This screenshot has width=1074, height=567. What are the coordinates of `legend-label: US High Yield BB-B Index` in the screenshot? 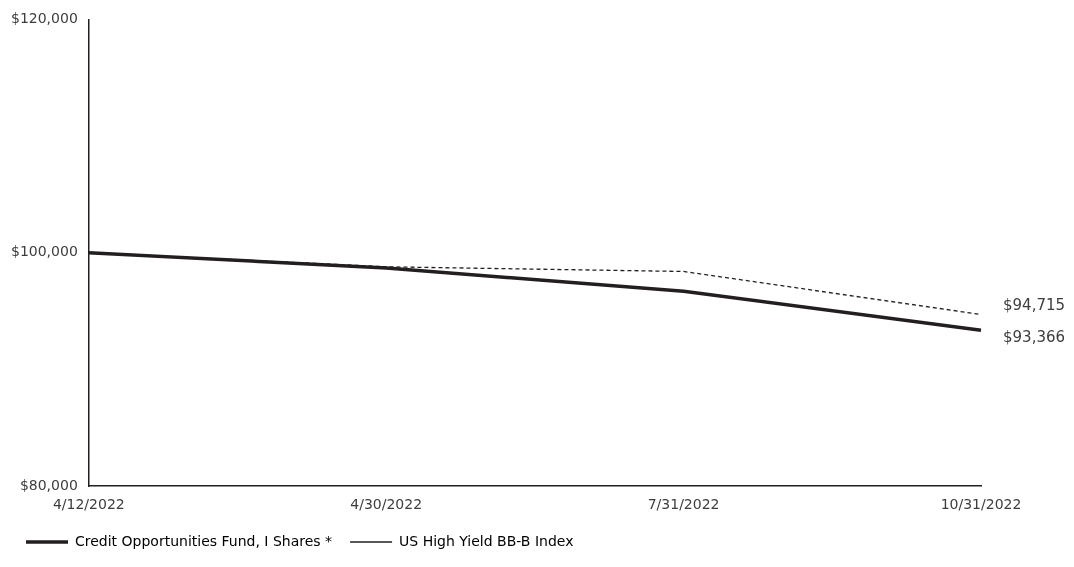 It's located at (486, 540).